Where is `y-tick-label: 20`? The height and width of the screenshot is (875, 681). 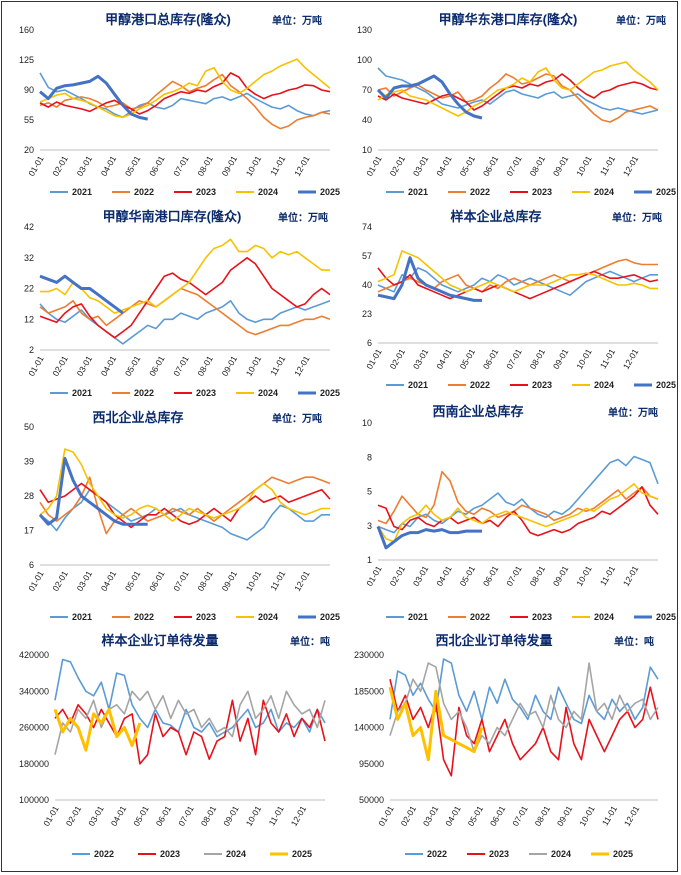
y-tick-label: 20 is located at coordinates (29, 150).